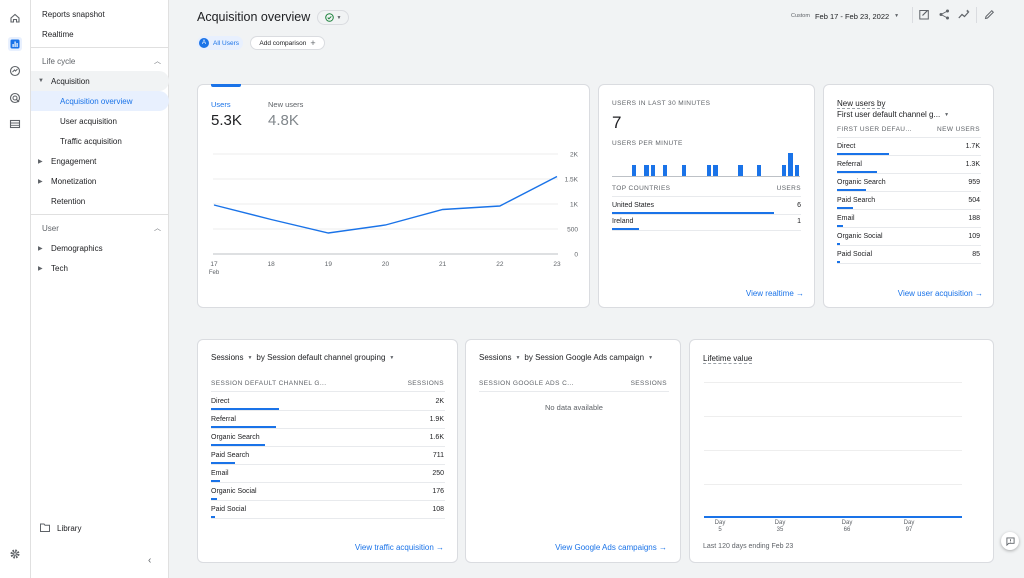 The height and width of the screenshot is (578, 1024). Describe the element at coordinates (100, 34) in the screenshot. I see `sidebar-item-realtime: Realtime` at that location.